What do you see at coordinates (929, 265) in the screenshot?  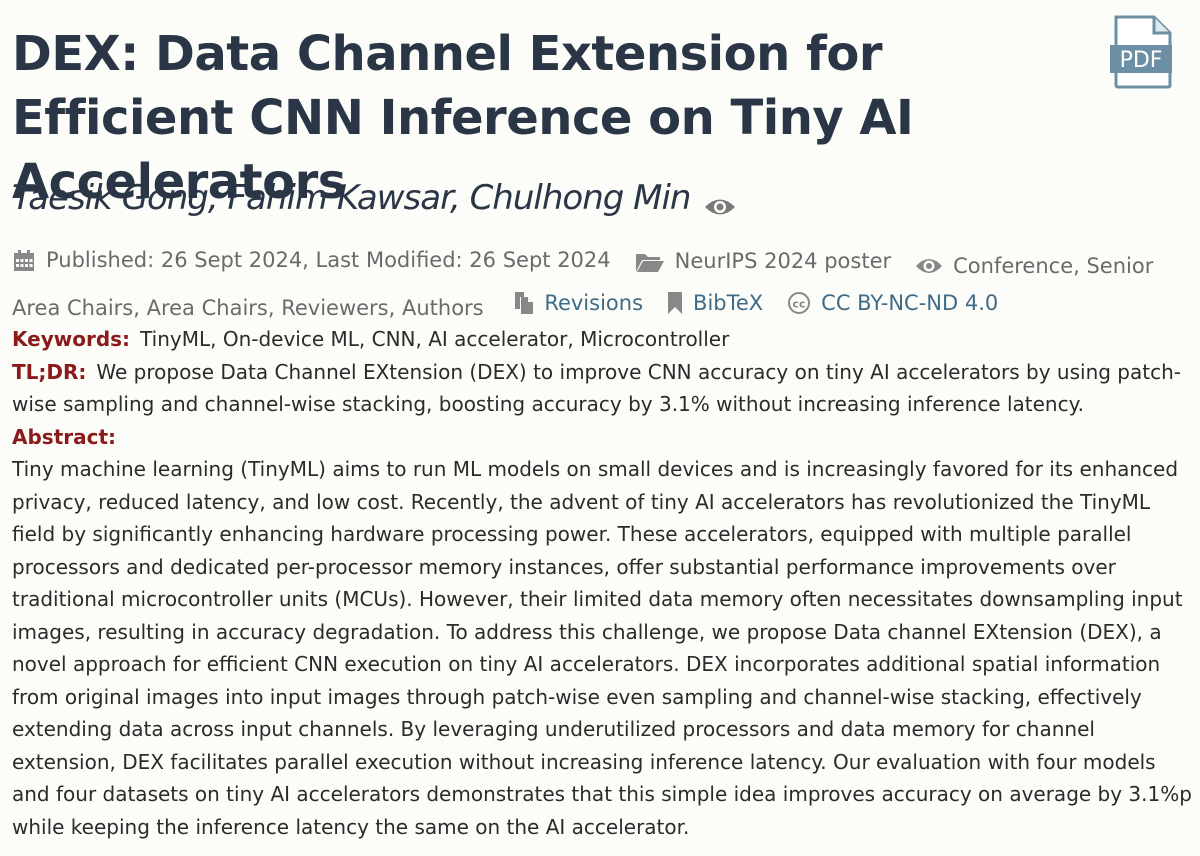 I see `readers-eye-icon` at bounding box center [929, 265].